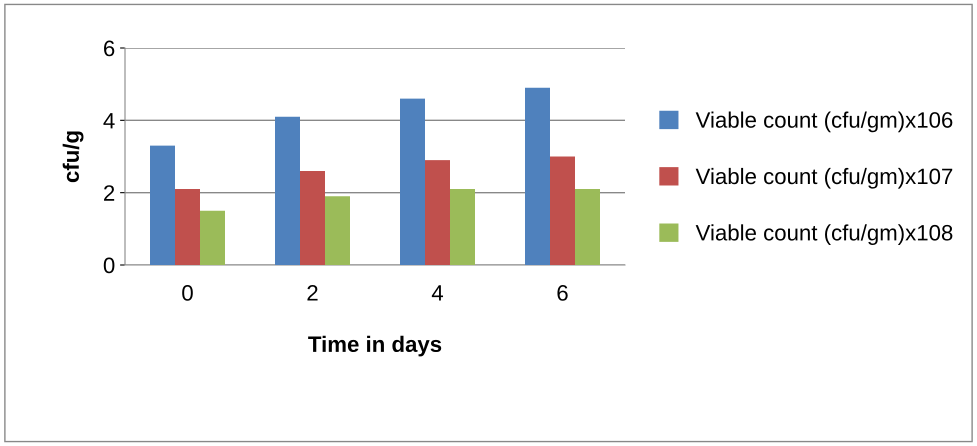  What do you see at coordinates (312, 293) in the screenshot?
I see `x-tick-label: 2` at bounding box center [312, 293].